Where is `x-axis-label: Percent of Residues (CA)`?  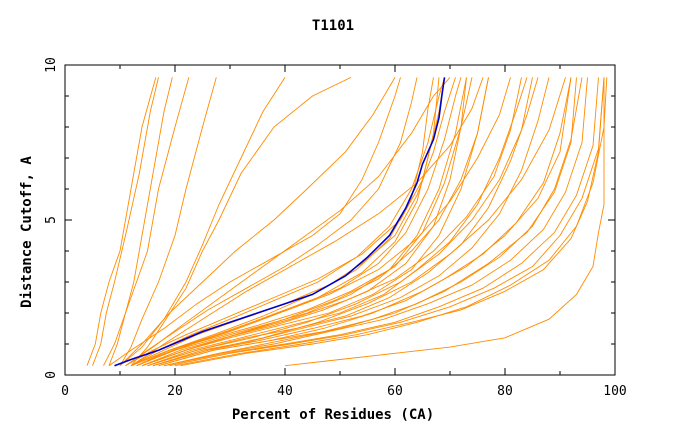
x-axis-label: Percent of Residues (CA) is located at coordinates (333, 415).